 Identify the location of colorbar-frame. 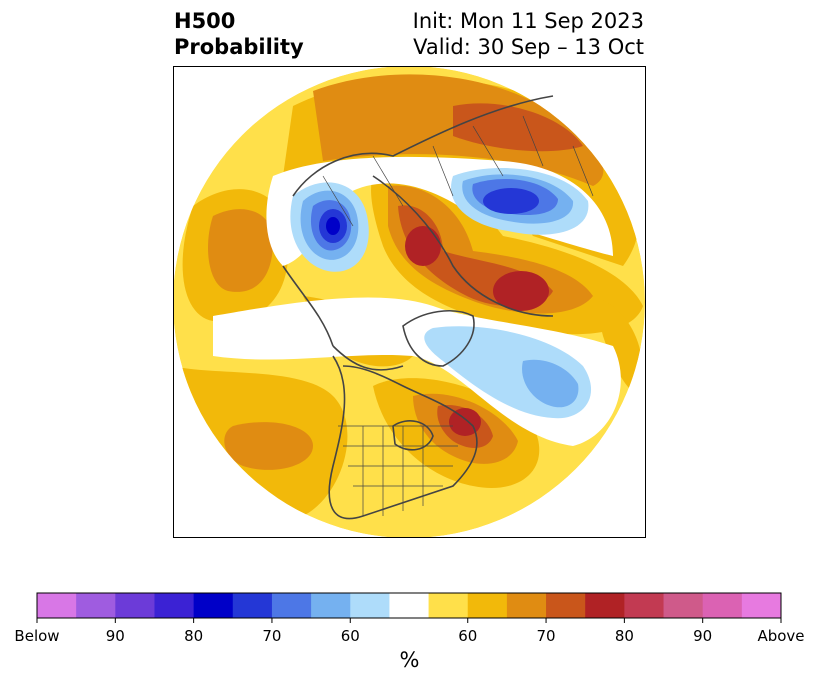
(409, 605).